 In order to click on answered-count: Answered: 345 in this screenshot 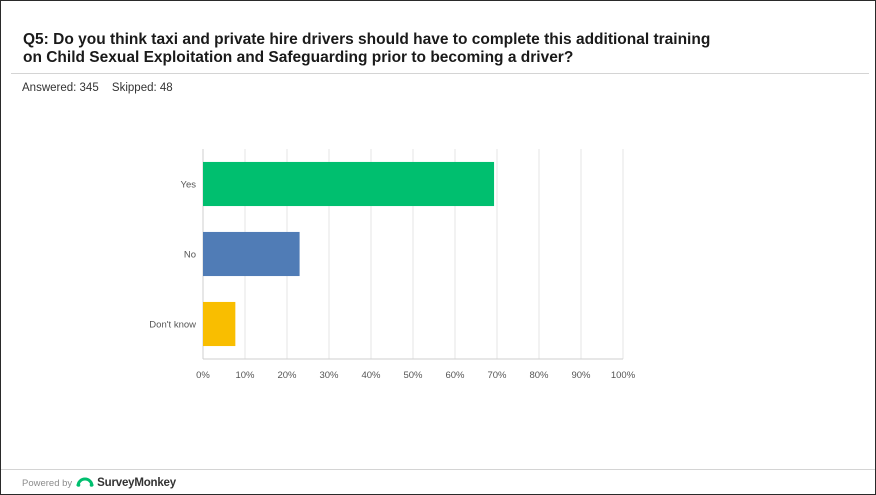, I will do `click(60, 88)`.